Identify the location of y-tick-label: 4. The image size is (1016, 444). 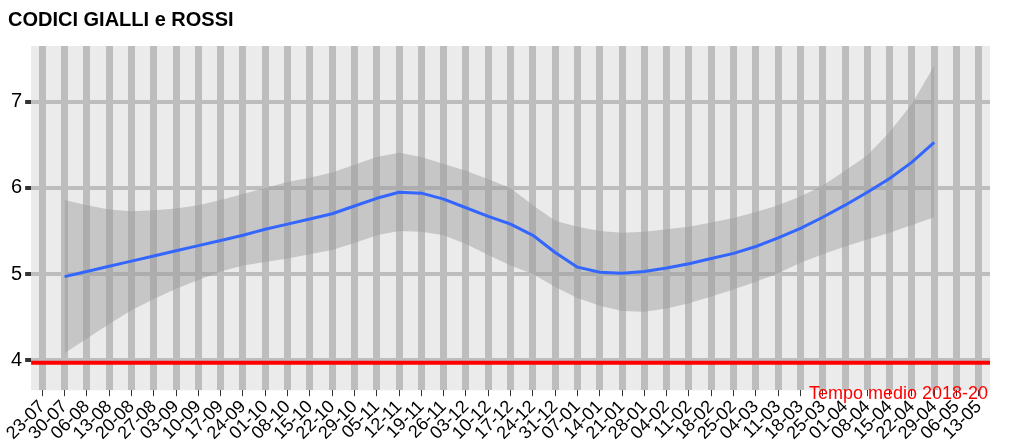
(17, 358).